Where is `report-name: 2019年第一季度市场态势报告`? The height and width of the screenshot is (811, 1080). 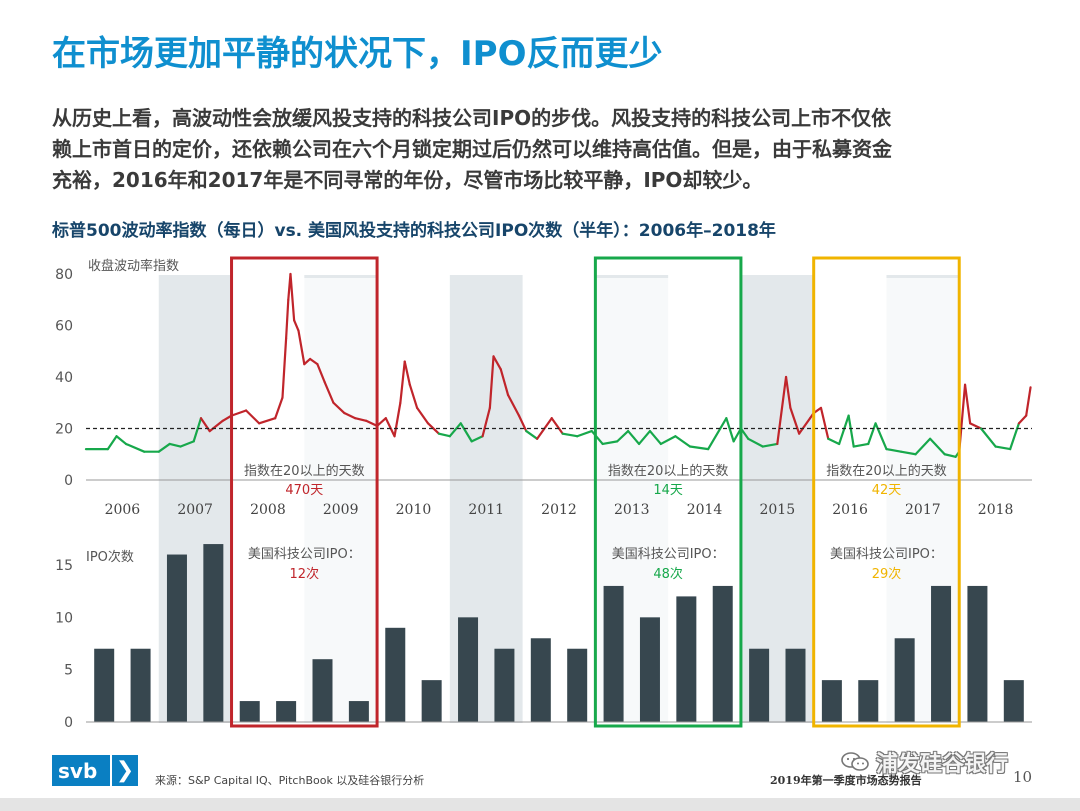
report-name: 2019年第一季度市场态势报告 is located at coordinates (846, 780).